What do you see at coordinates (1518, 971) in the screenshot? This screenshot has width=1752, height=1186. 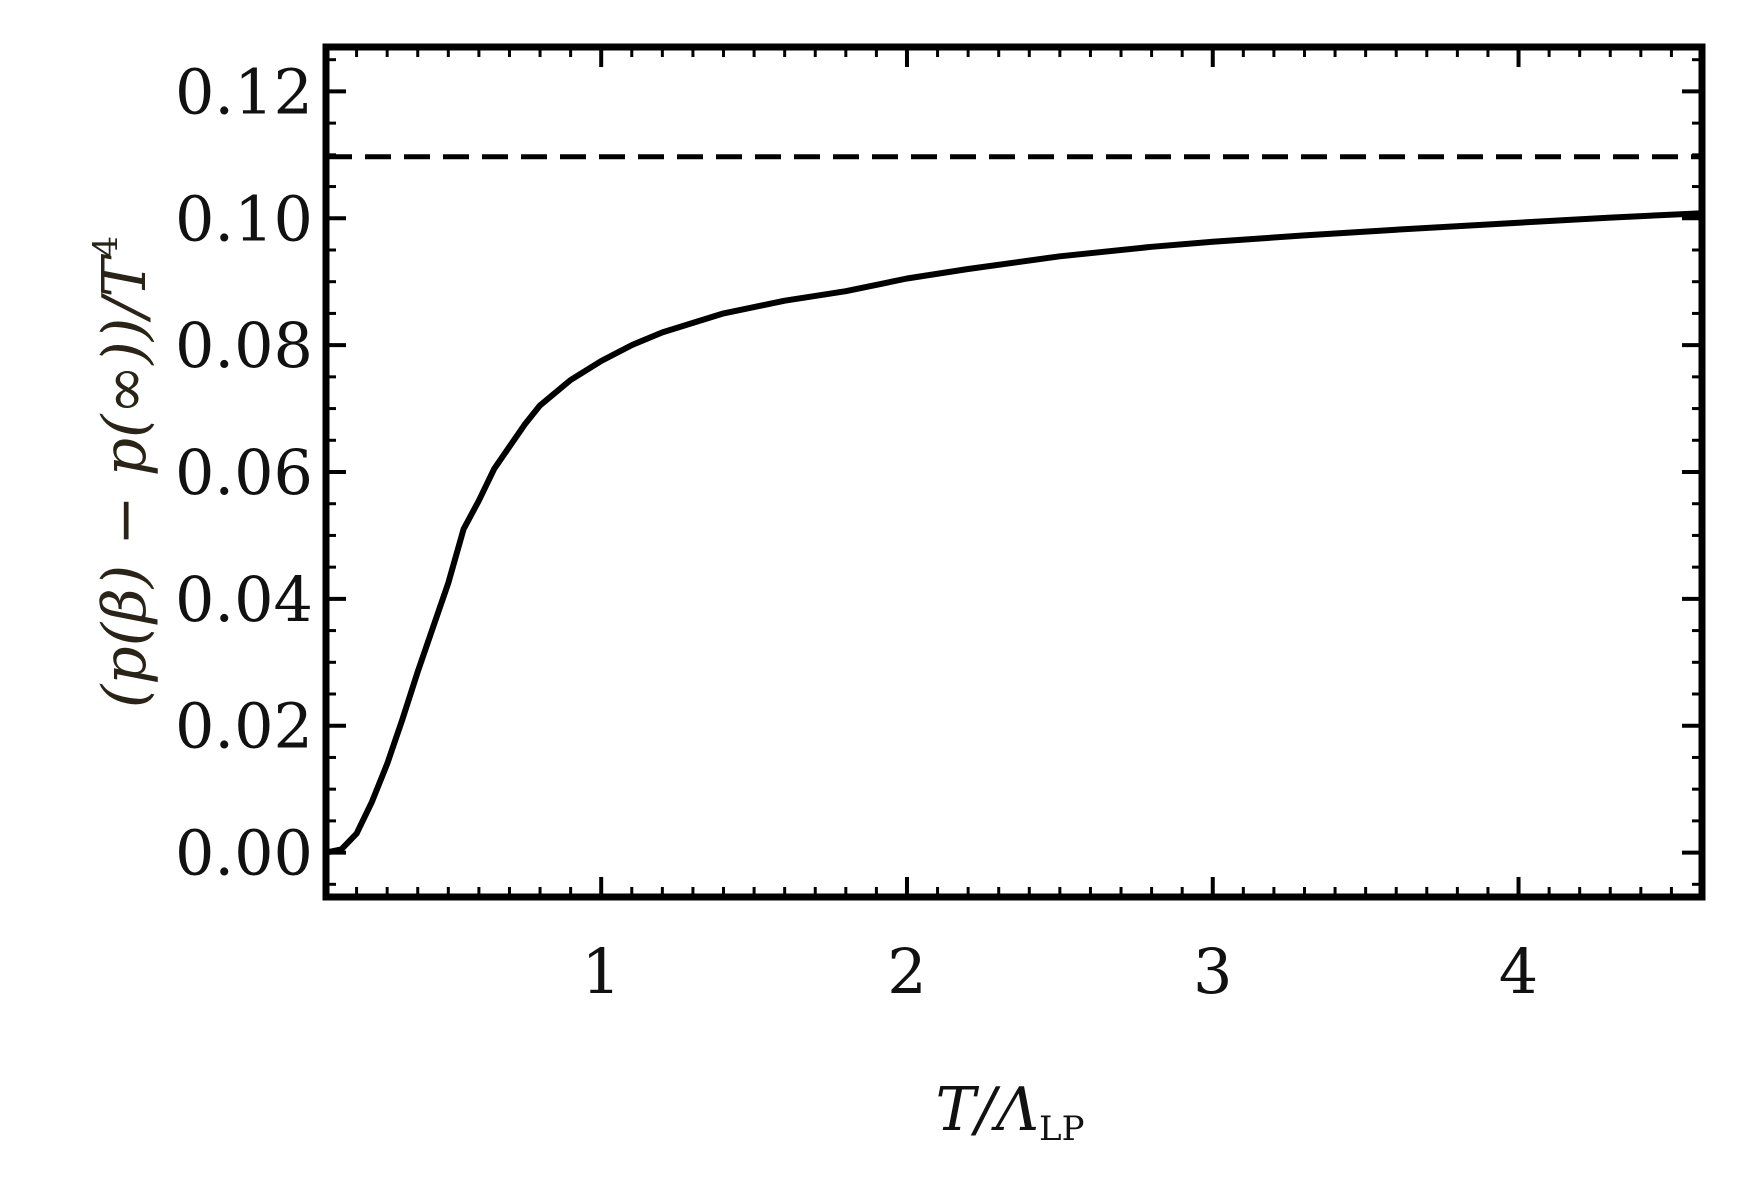 I see `x-tick-label: 4` at bounding box center [1518, 971].